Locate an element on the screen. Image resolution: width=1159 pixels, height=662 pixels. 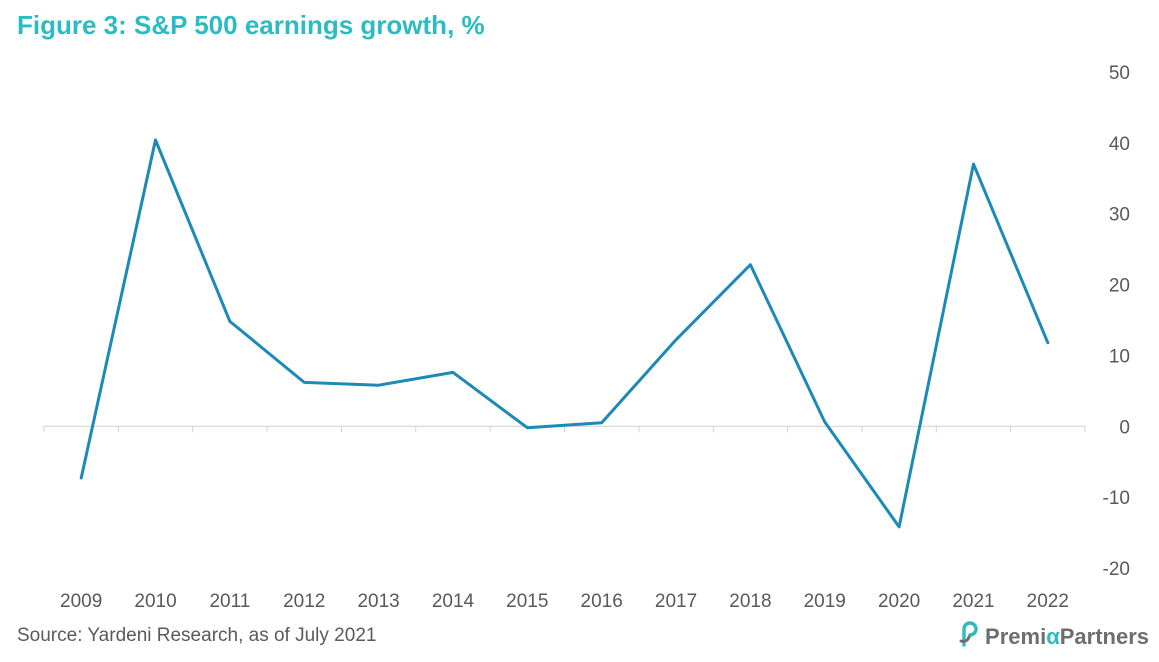
x-tick-label: 2018 is located at coordinates (750, 601).